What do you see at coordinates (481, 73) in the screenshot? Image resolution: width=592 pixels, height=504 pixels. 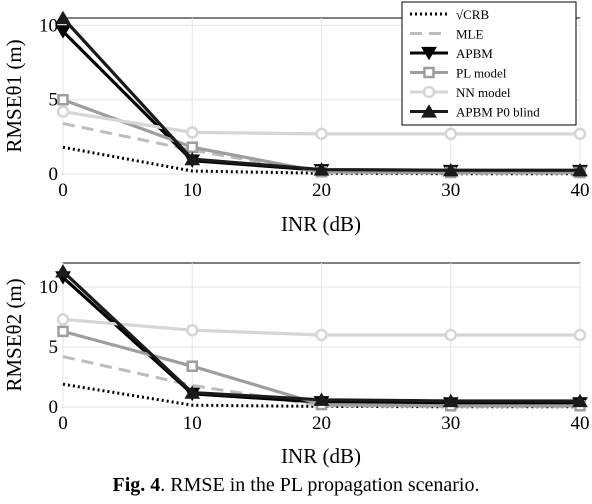 I see `legend-label: PL model` at bounding box center [481, 73].